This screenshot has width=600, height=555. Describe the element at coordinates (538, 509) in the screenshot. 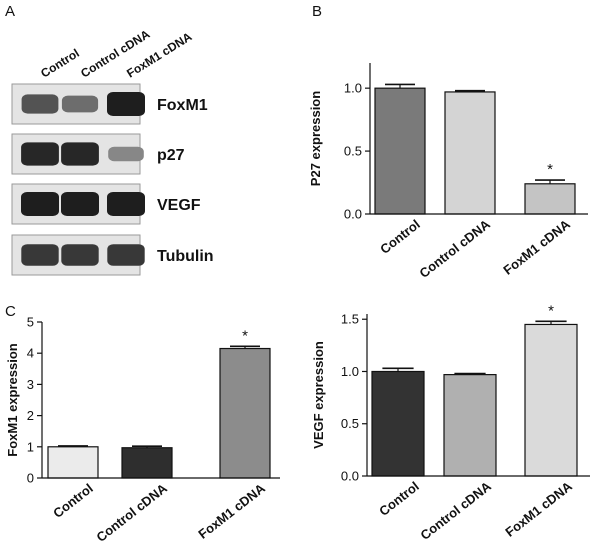

I see `x-category-label: FoxM1 cDNA` at that location.